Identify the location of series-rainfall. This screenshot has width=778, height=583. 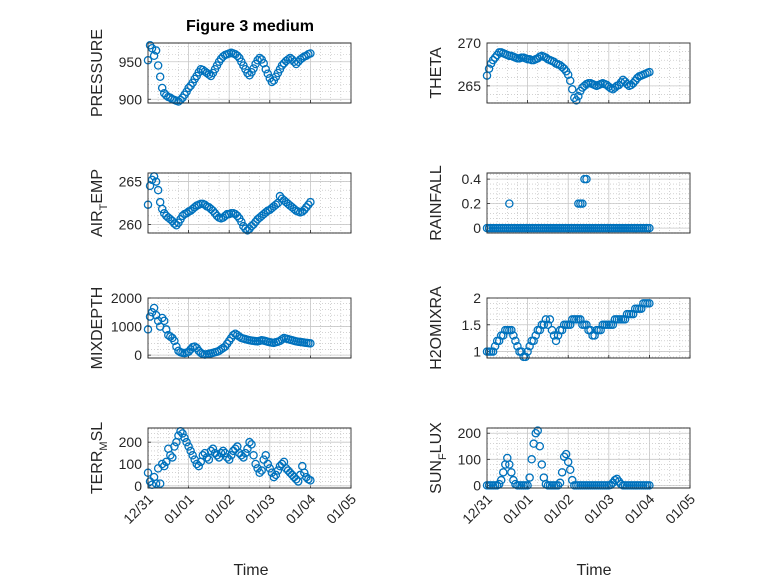
(568, 203).